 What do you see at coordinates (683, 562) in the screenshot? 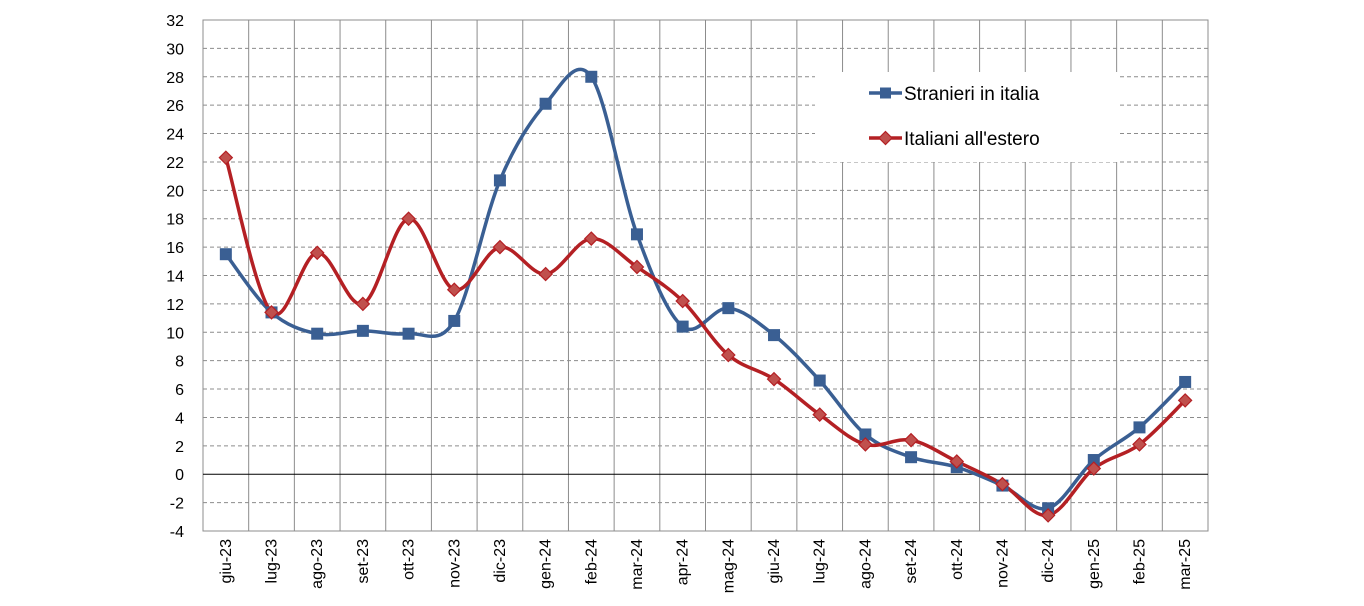
I see `x-tick-label: apr-24` at bounding box center [683, 562].